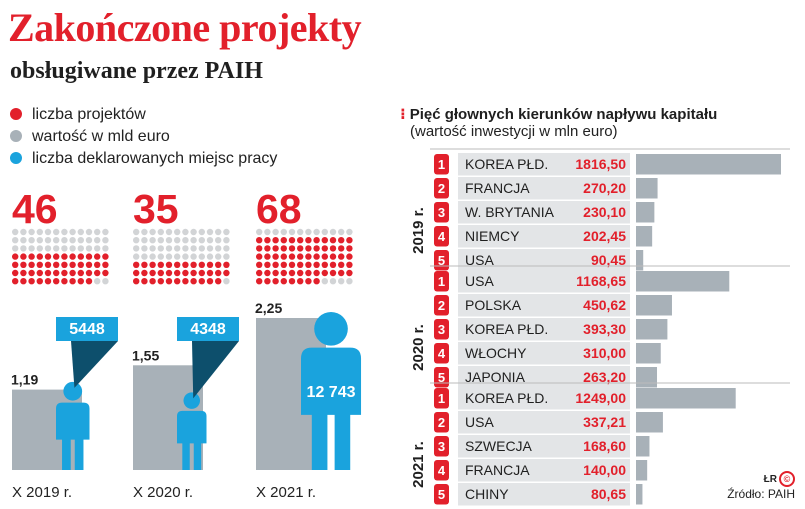 This screenshot has width=805, height=509. Describe the element at coordinates (208, 329) in the screenshot. I see `jobs-count-label: 4348` at that location.